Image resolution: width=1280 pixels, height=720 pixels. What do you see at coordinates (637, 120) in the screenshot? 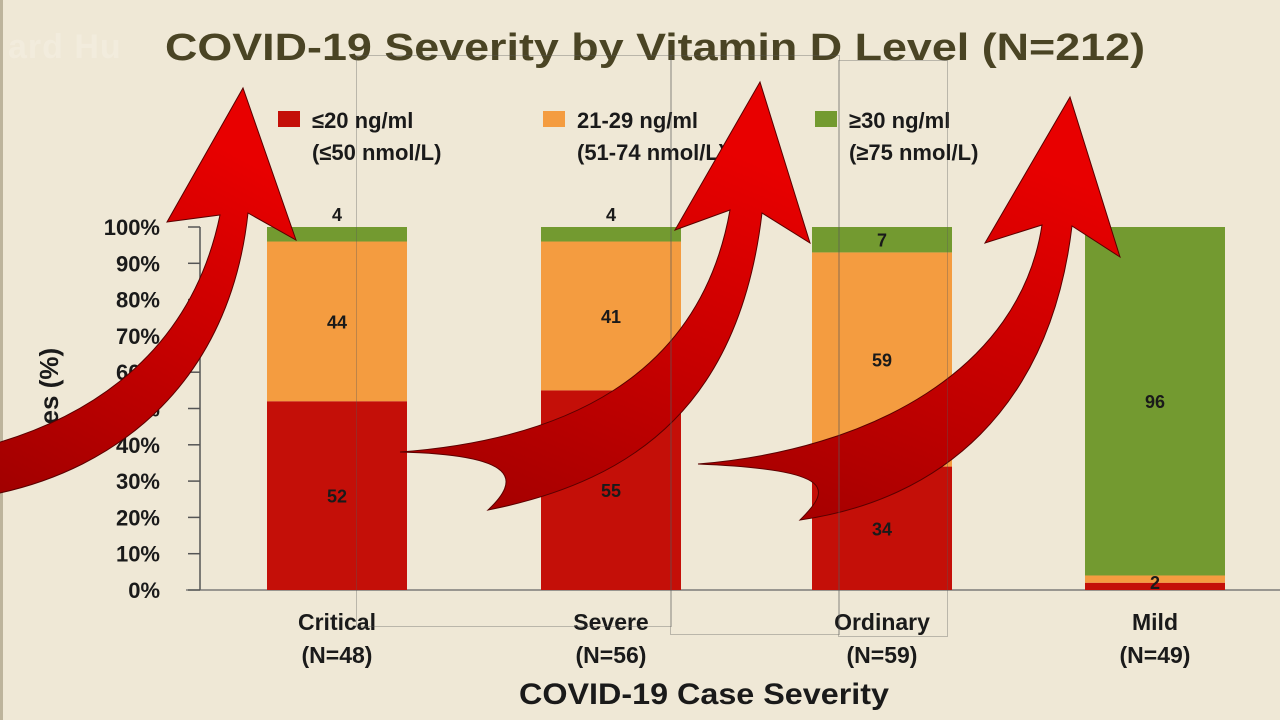
I see `legend-label: 21-29 ng/ml` at bounding box center [637, 120].